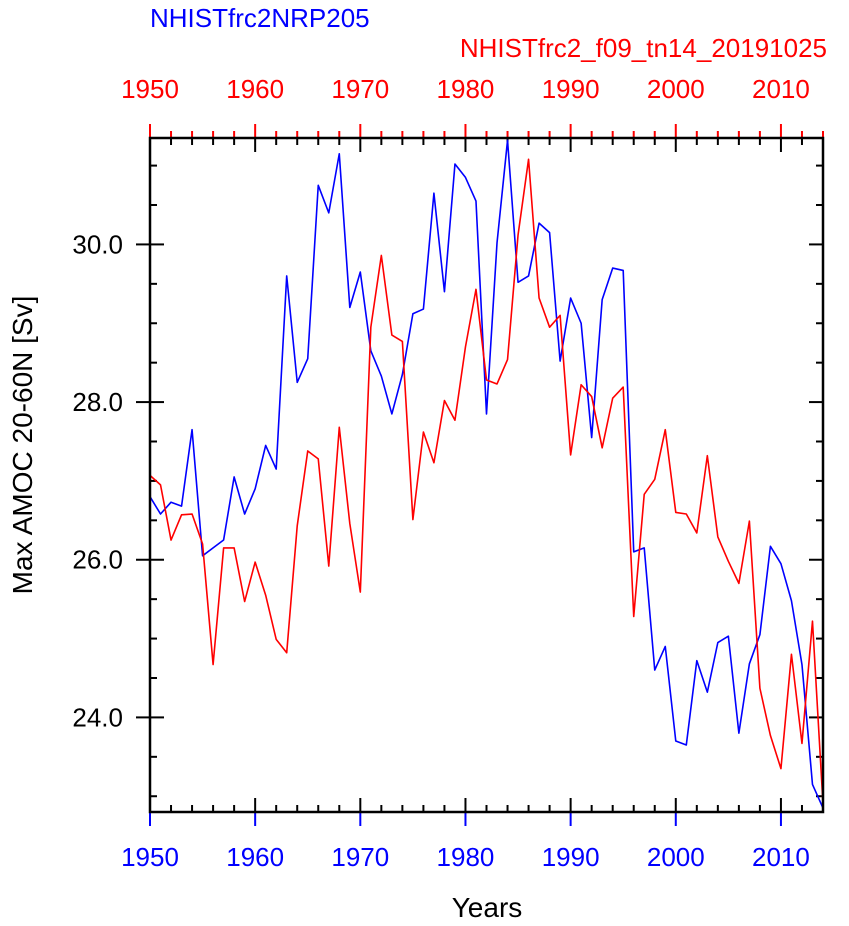 The image size is (849, 926). What do you see at coordinates (360, 857) in the screenshot?
I see `x-tick-label-bottom: 1970` at bounding box center [360, 857].